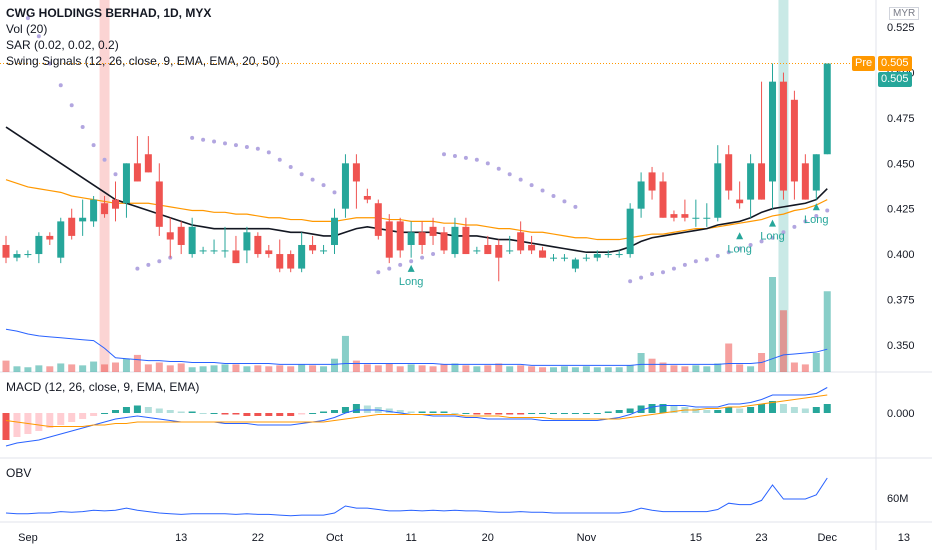  What do you see at coordinates (109, 13) in the screenshot?
I see `symbol-title: CWG HOLDINGS BERHAD, 1D, MYX` at bounding box center [109, 13].